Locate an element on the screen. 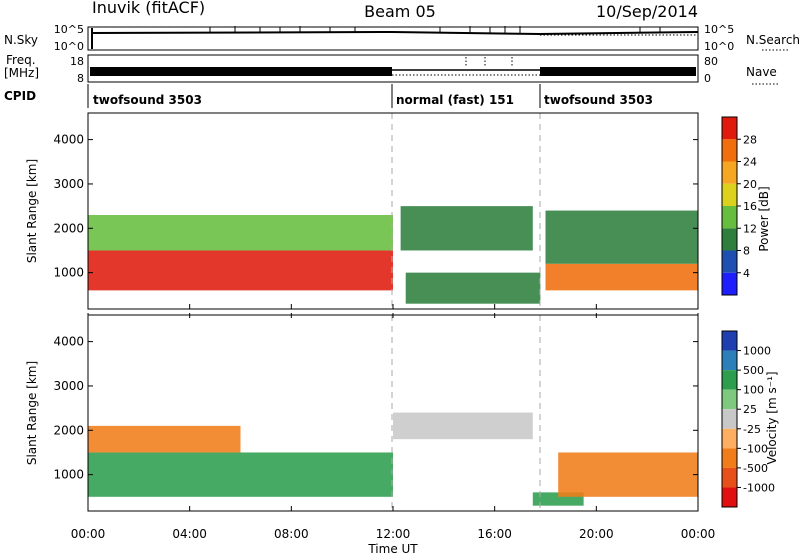  x-tick-label: 04:00 is located at coordinates (189, 534).